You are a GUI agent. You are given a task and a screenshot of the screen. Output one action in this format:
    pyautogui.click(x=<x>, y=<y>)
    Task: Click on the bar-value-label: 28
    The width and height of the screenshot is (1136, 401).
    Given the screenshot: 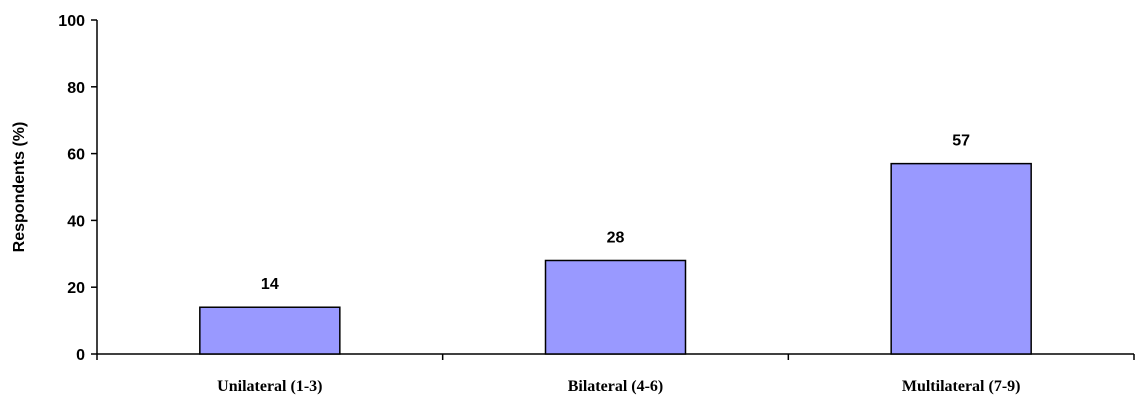 What is the action you would take?
    pyautogui.click(x=616, y=237)
    